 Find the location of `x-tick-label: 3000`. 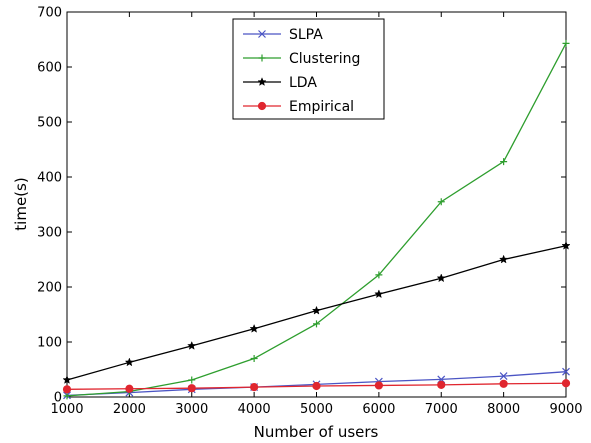

x-tick-label: 3000 is located at coordinates (191, 409).